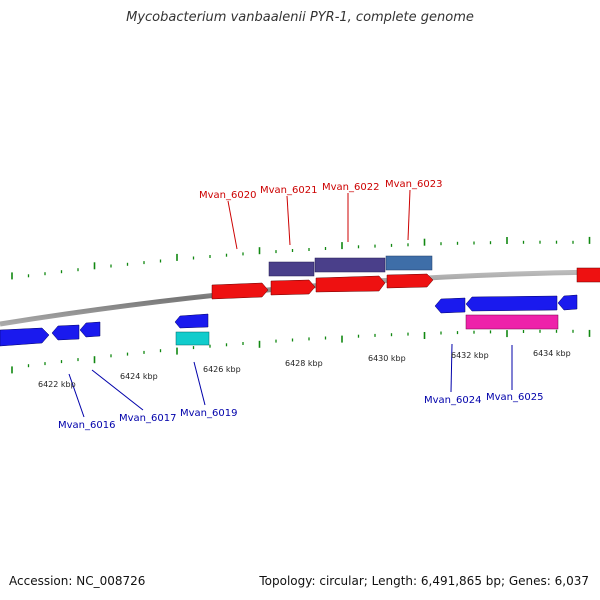 The image size is (600, 600). What do you see at coordinates (208, 413) in the screenshot?
I see `gene-label-mvan-6019: Mvan_6019` at bounding box center [208, 413].